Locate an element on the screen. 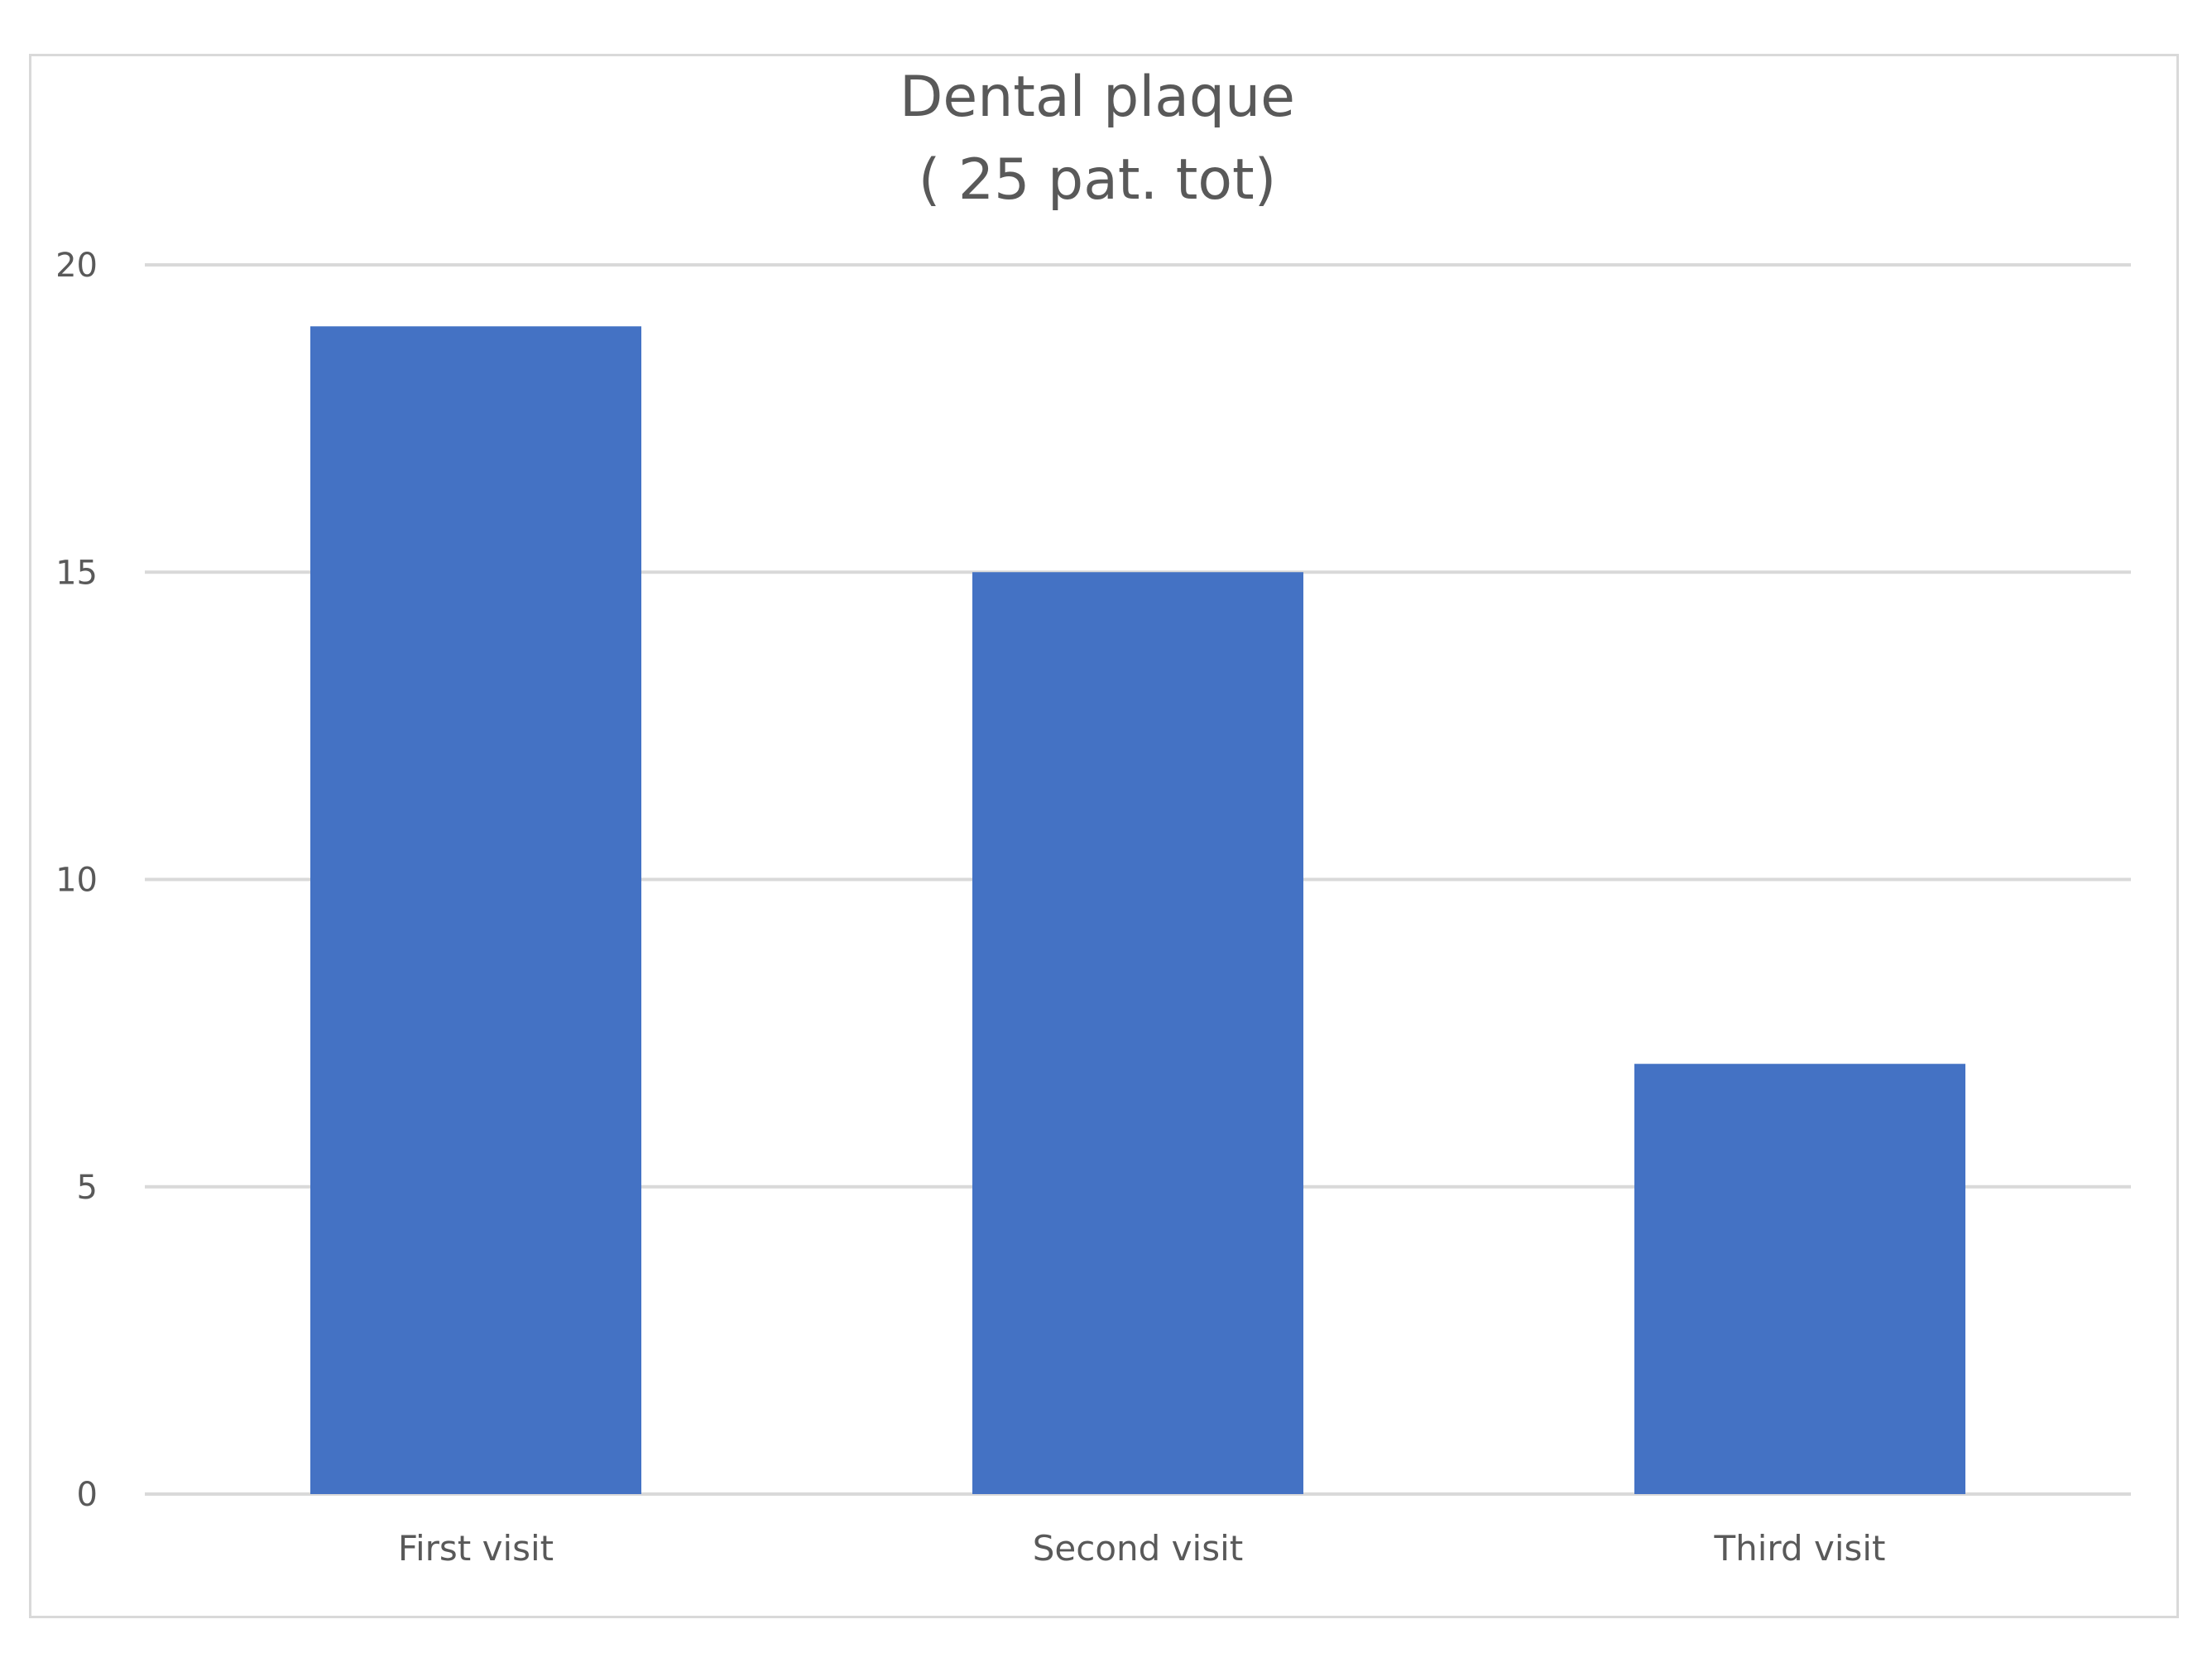  bar-third-visit is located at coordinates (1799, 1279).